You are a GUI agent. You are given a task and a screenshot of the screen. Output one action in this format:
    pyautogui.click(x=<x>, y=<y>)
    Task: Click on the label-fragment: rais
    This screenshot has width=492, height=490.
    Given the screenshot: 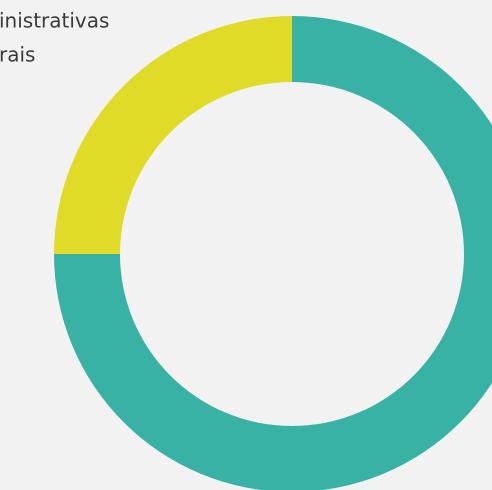 What is the action you would take?
    pyautogui.click(x=17, y=55)
    